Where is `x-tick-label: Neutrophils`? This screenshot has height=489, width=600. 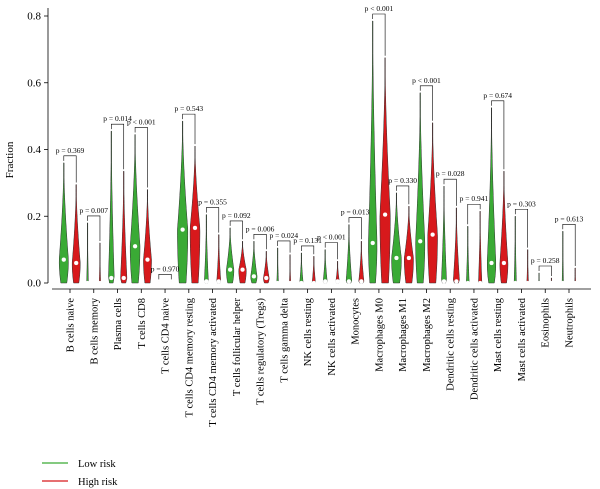 x-tick-label: Neutrophils is located at coordinates (570, 323).